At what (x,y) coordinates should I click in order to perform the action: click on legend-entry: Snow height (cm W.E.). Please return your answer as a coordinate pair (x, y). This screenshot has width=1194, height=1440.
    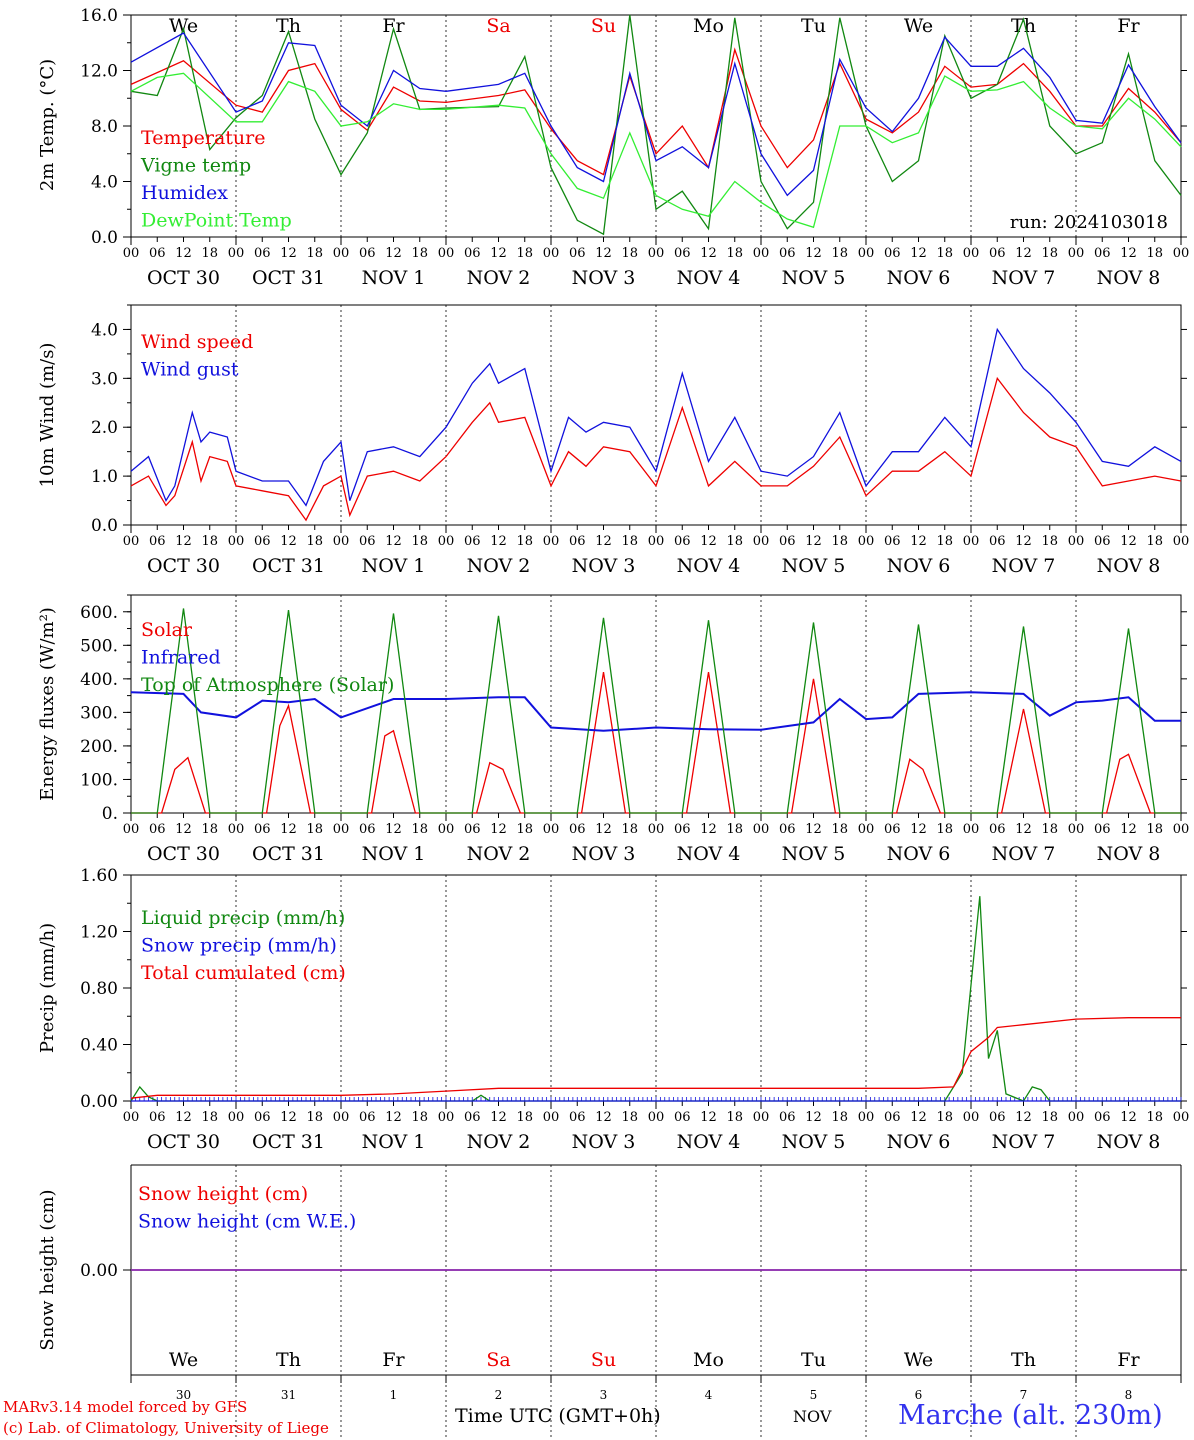
    Looking at the image, I should click on (247, 1222).